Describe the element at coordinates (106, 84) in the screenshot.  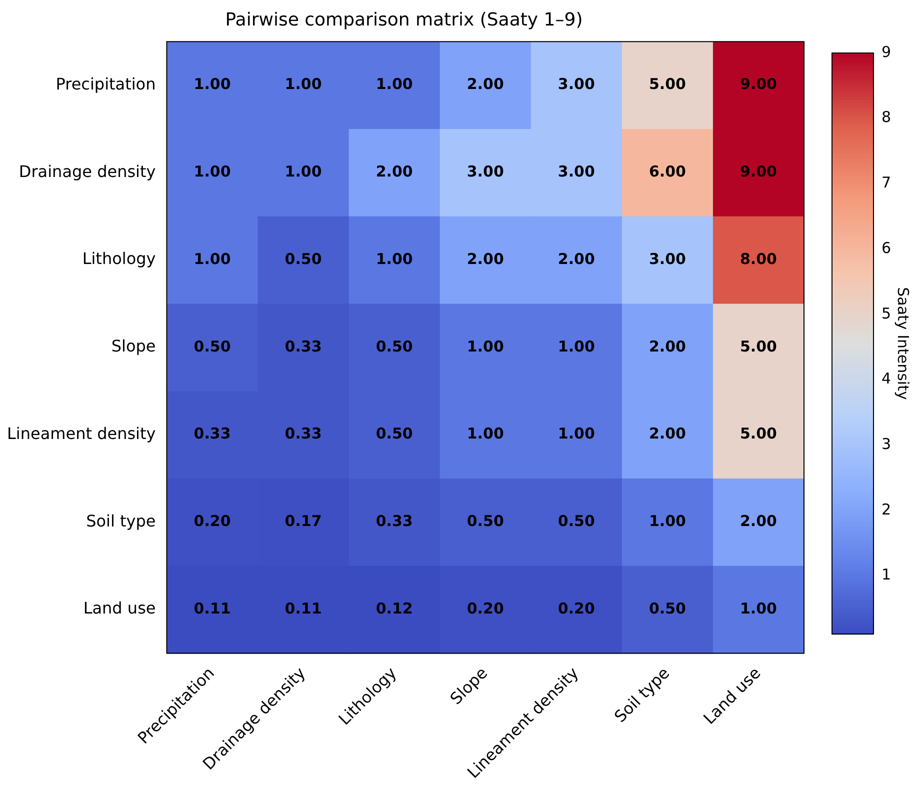
I see `y-tick-label: Precipitation` at that location.